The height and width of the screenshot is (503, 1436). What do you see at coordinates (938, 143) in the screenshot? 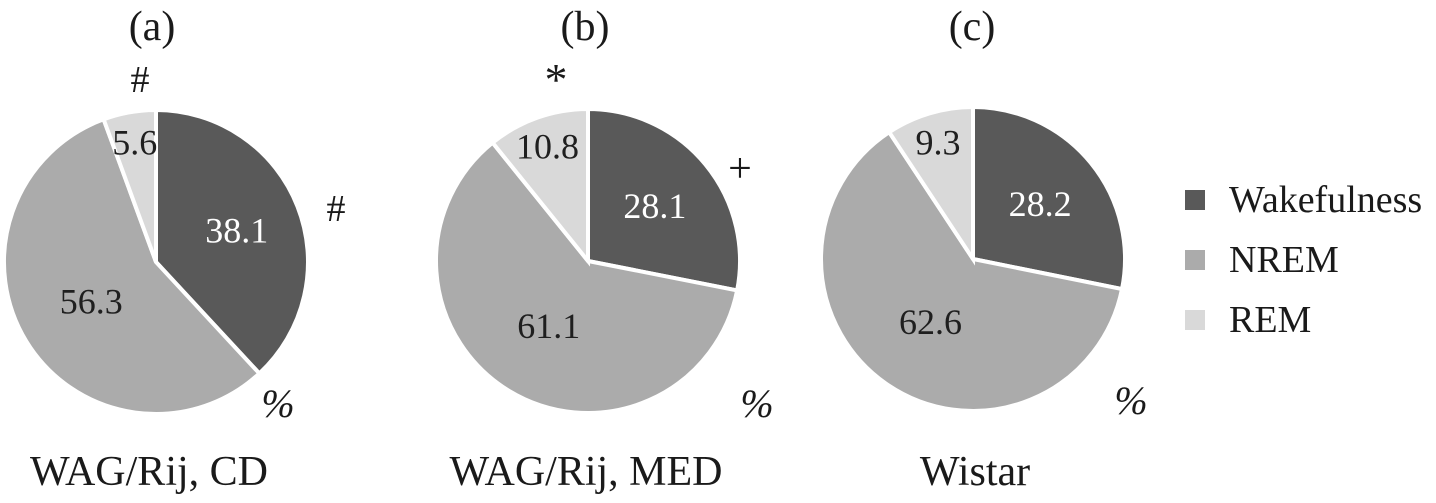
I see `slice-value-label-rem: 9.3` at bounding box center [938, 143].